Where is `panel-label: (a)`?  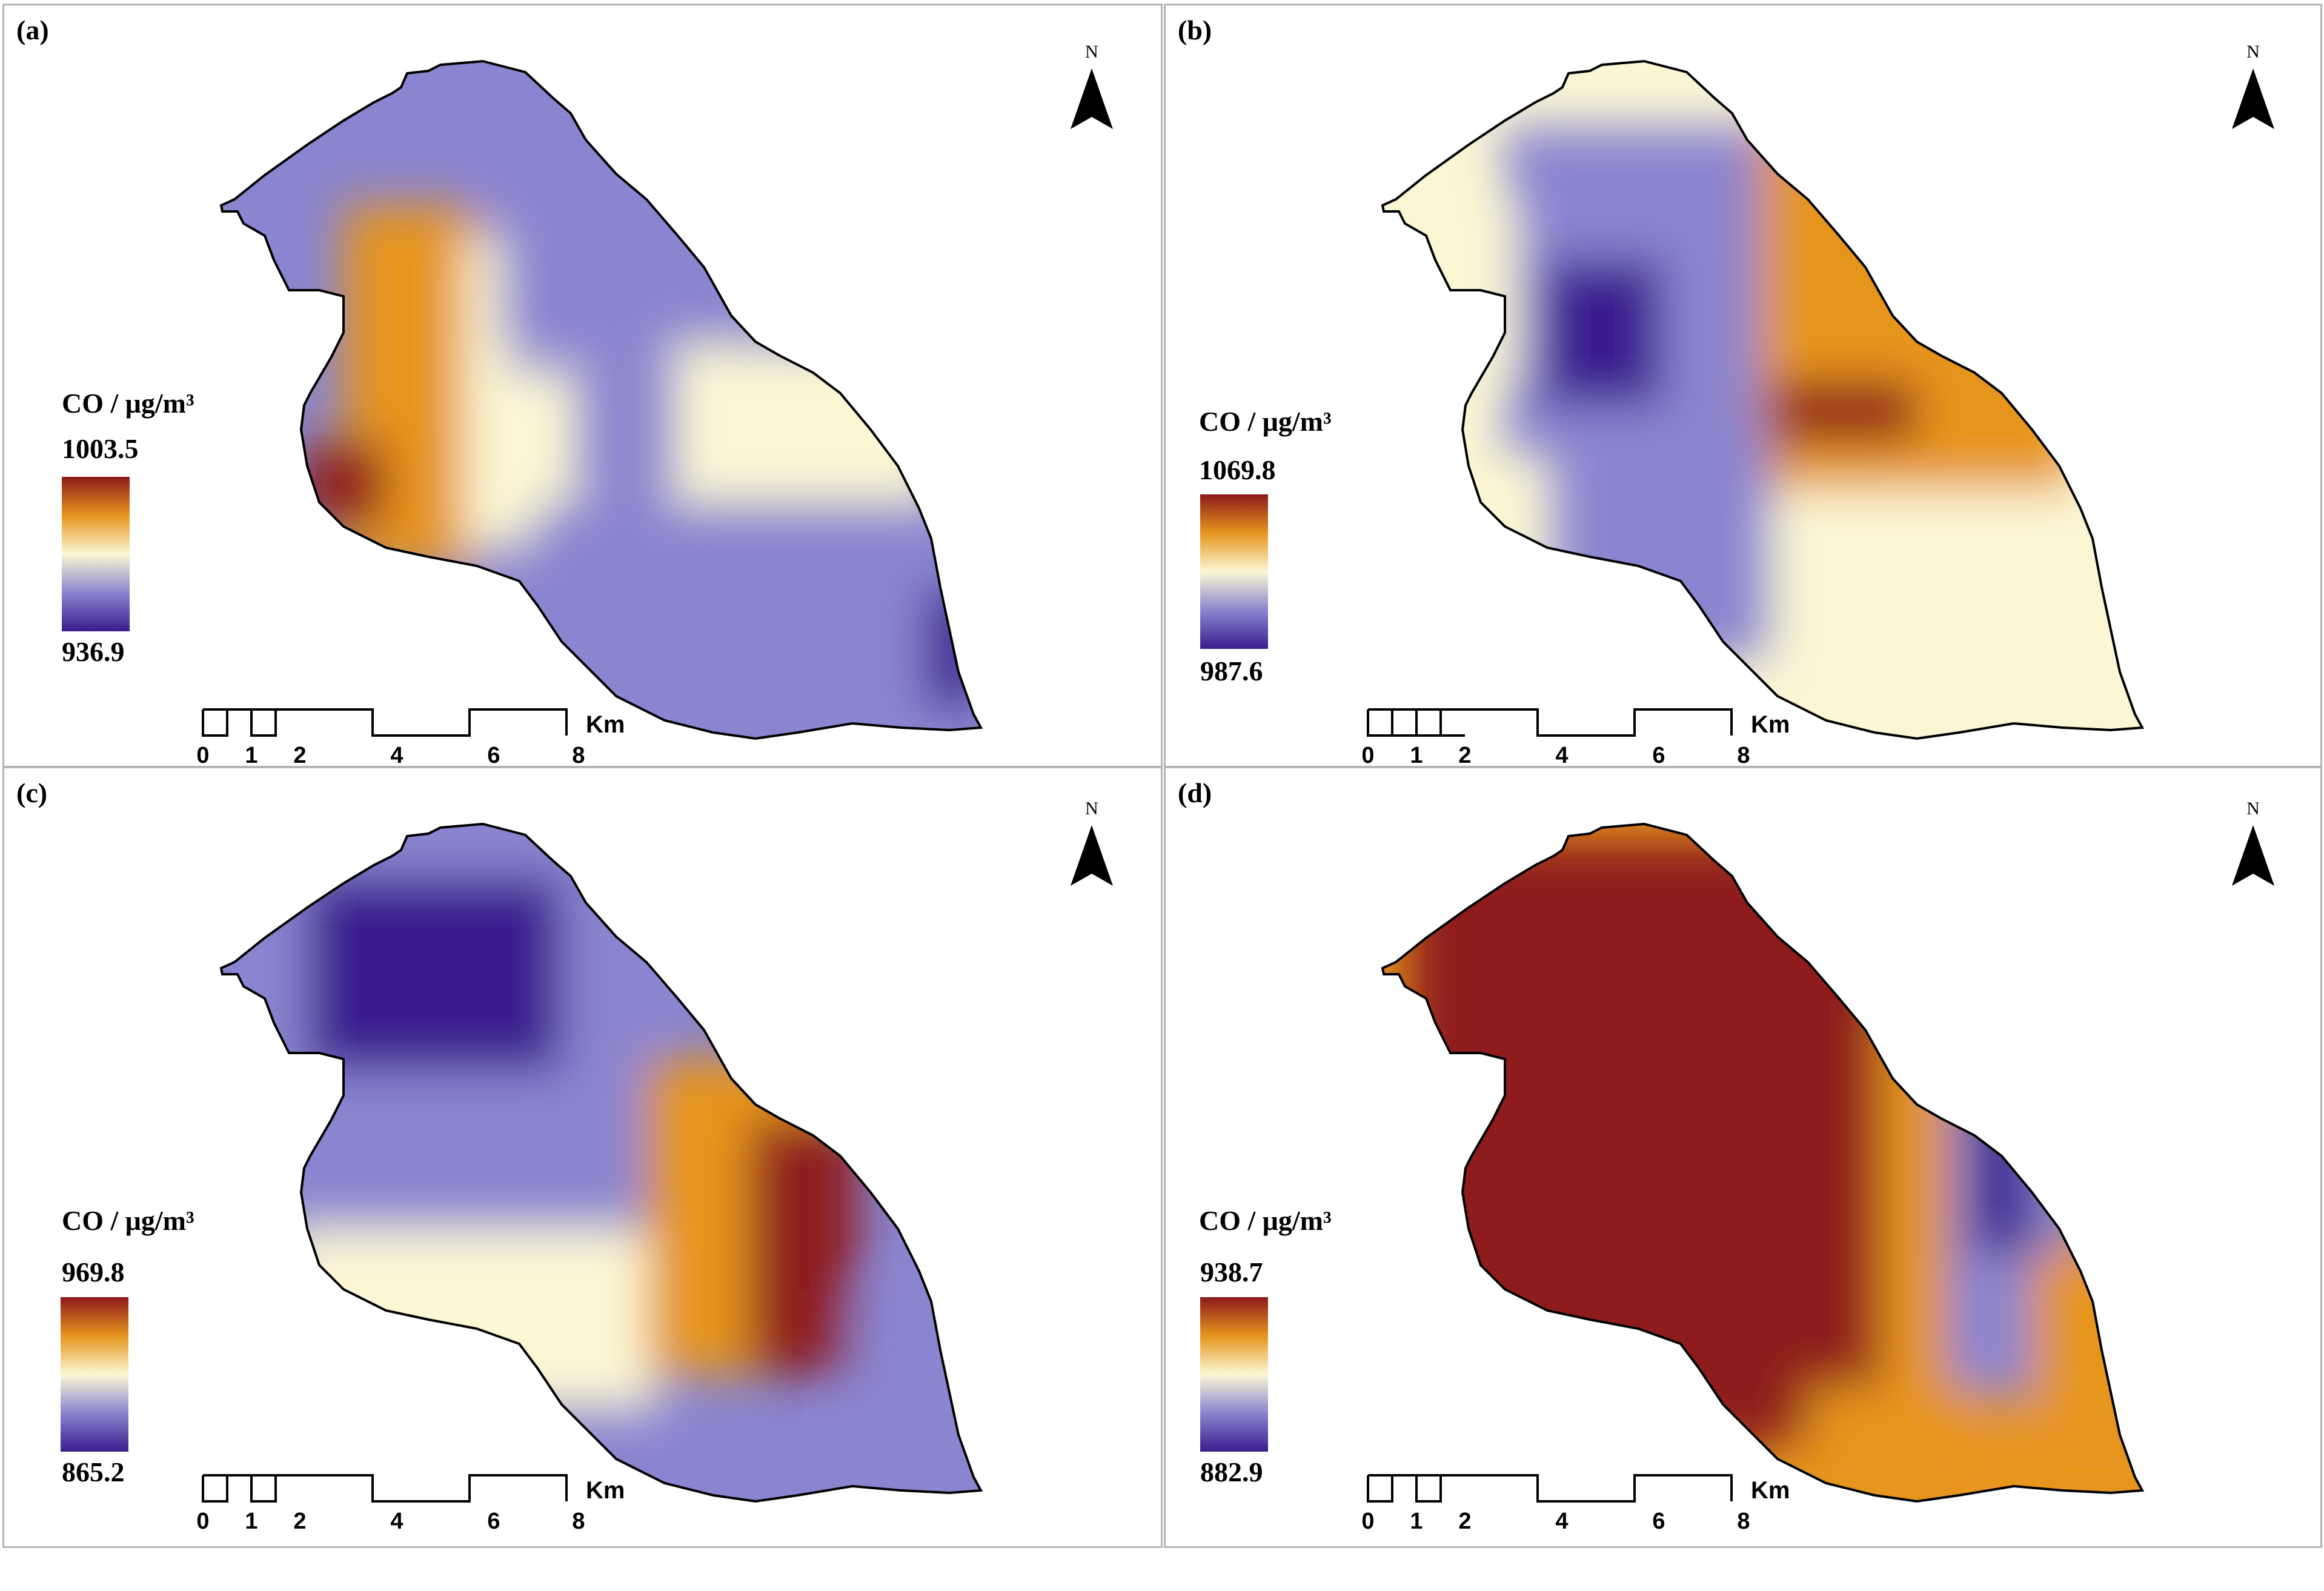
panel-label: (a) is located at coordinates (32, 30).